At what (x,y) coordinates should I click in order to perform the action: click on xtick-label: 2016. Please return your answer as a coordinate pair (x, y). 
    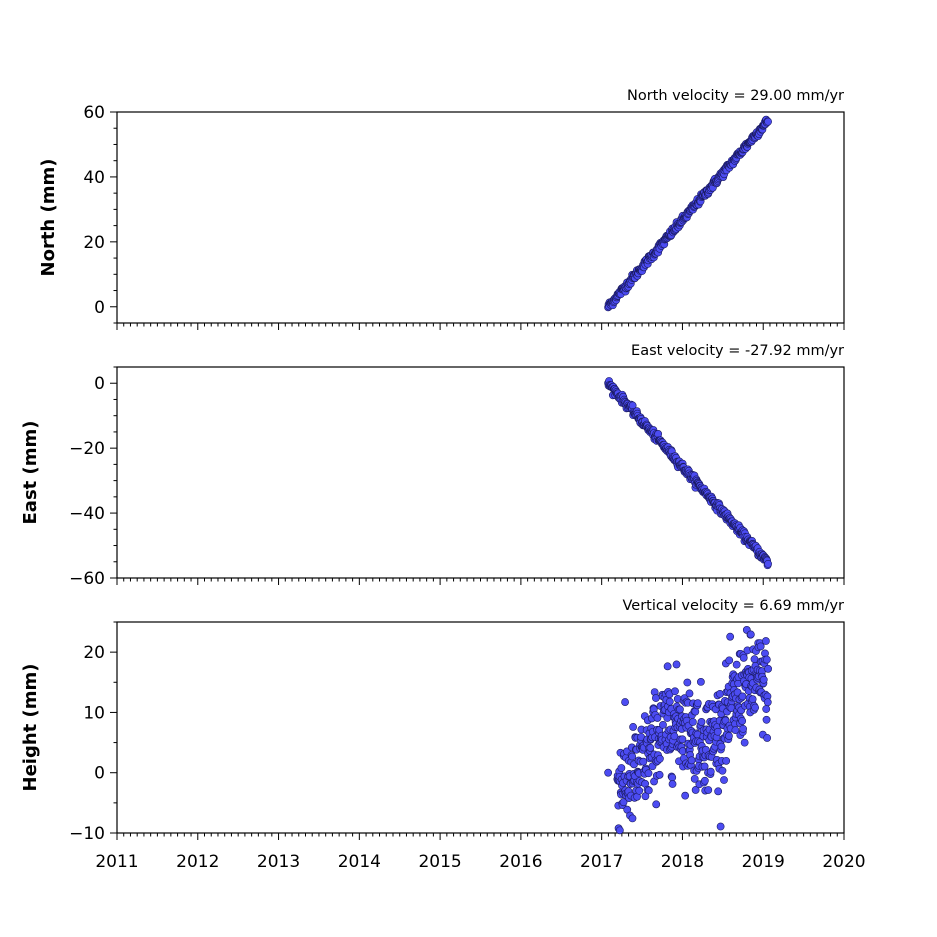
    Looking at the image, I should click on (520, 862).